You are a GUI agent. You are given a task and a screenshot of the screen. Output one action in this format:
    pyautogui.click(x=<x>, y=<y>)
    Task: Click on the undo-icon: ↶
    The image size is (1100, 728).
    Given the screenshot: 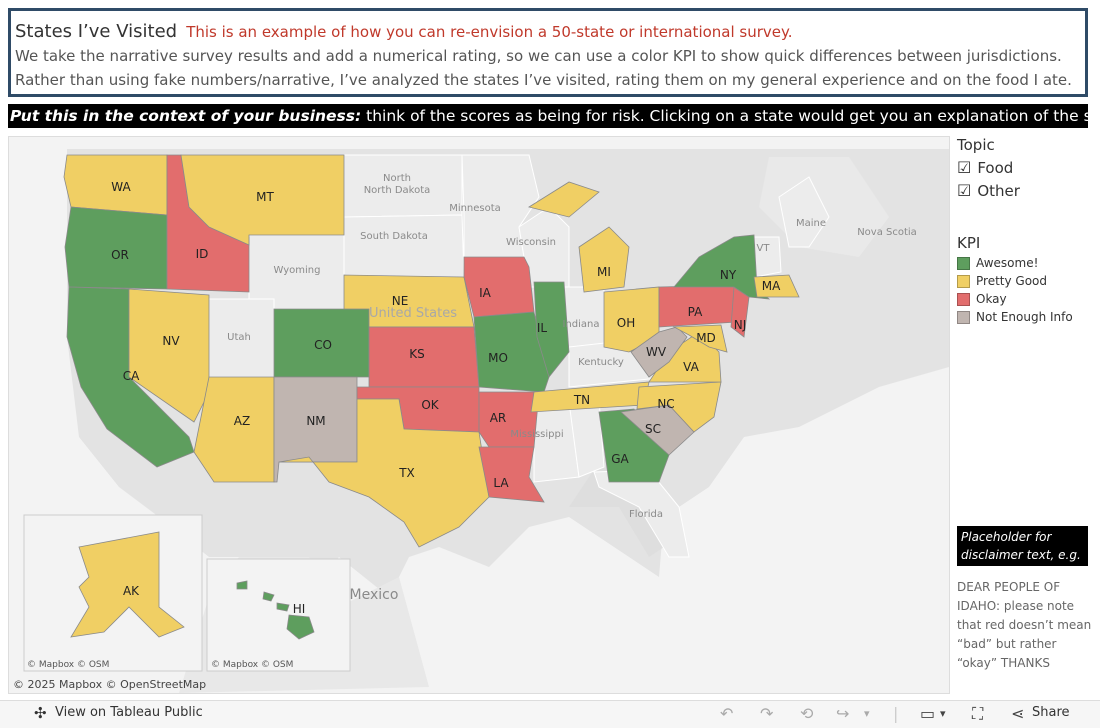 What is the action you would take?
    pyautogui.click(x=727, y=713)
    